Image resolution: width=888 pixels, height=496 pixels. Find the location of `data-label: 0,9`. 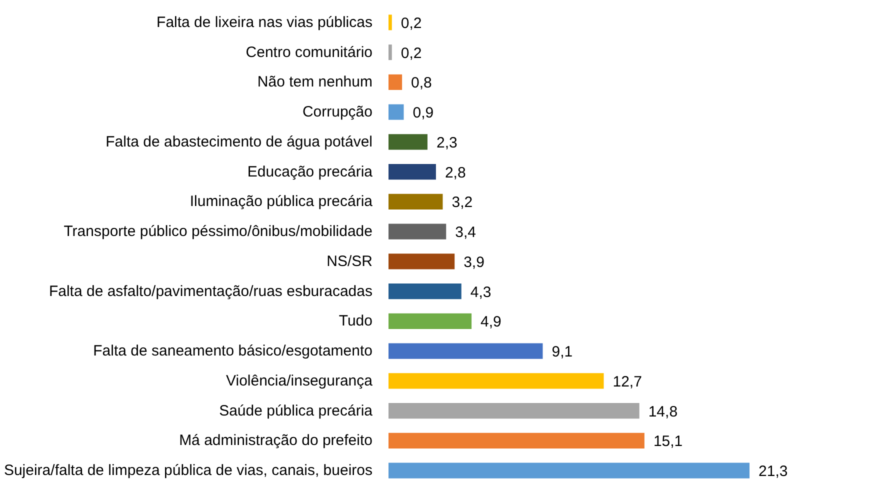

data-label: 0,9 is located at coordinates (423, 113).